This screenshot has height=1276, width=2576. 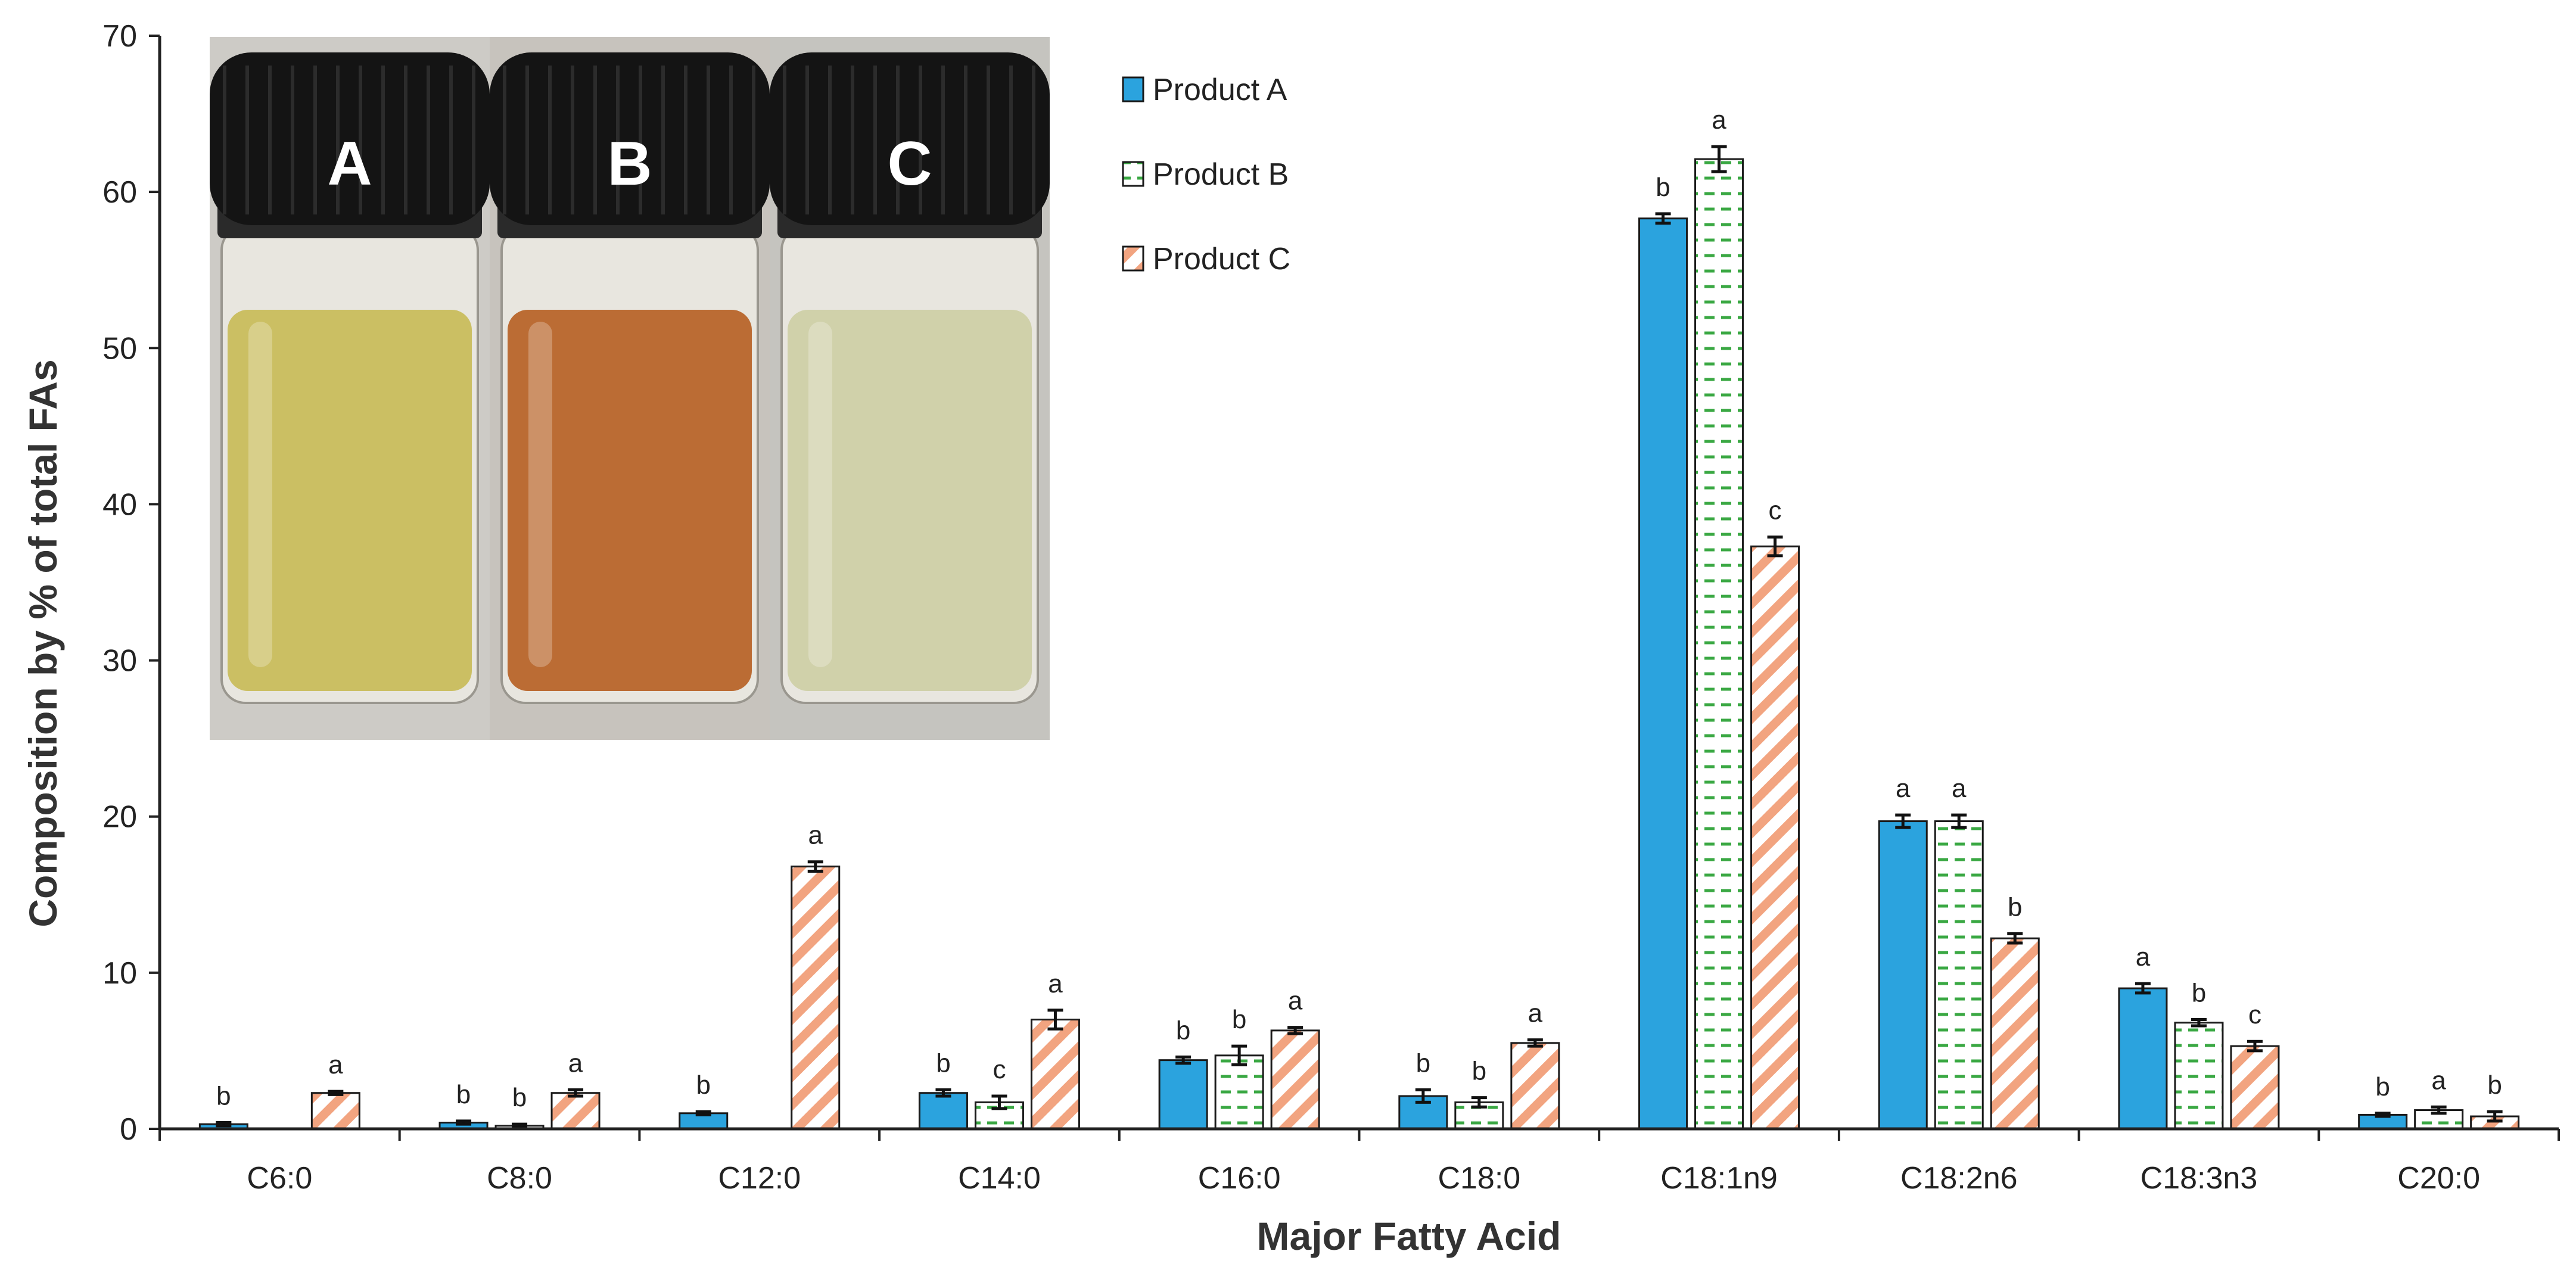 I want to click on x-axis-title: Major Fatty Acid, so click(x=1409, y=1236).